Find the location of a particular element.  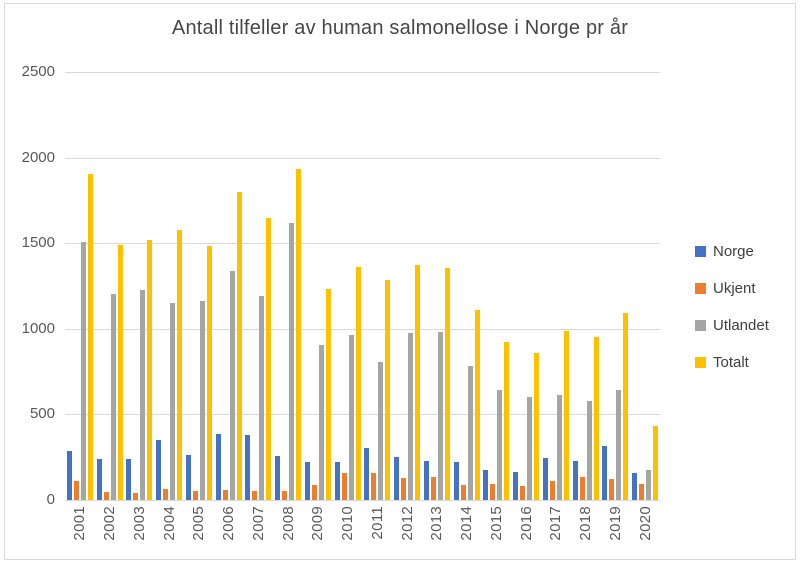

bar-ukjent-2011 is located at coordinates (374, 486).